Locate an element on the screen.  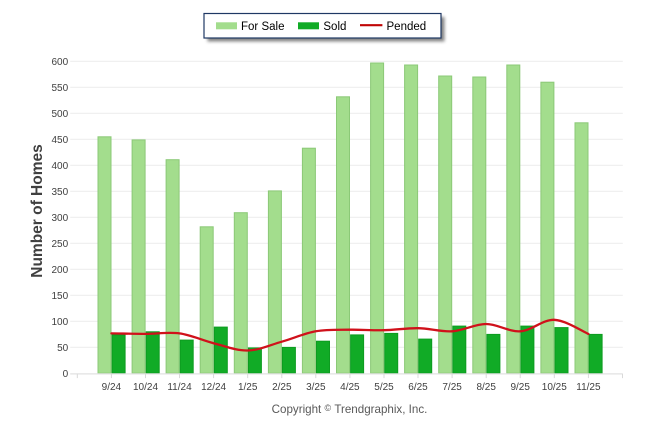
svg-text: 150 is located at coordinates (60, 296).